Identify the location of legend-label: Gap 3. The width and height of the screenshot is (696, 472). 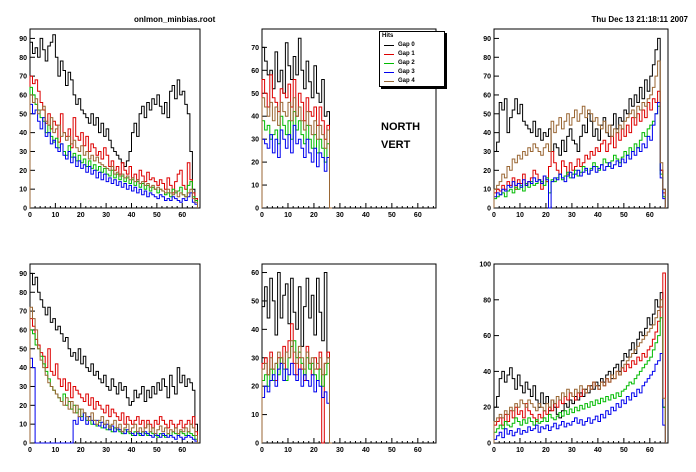
(406, 72).